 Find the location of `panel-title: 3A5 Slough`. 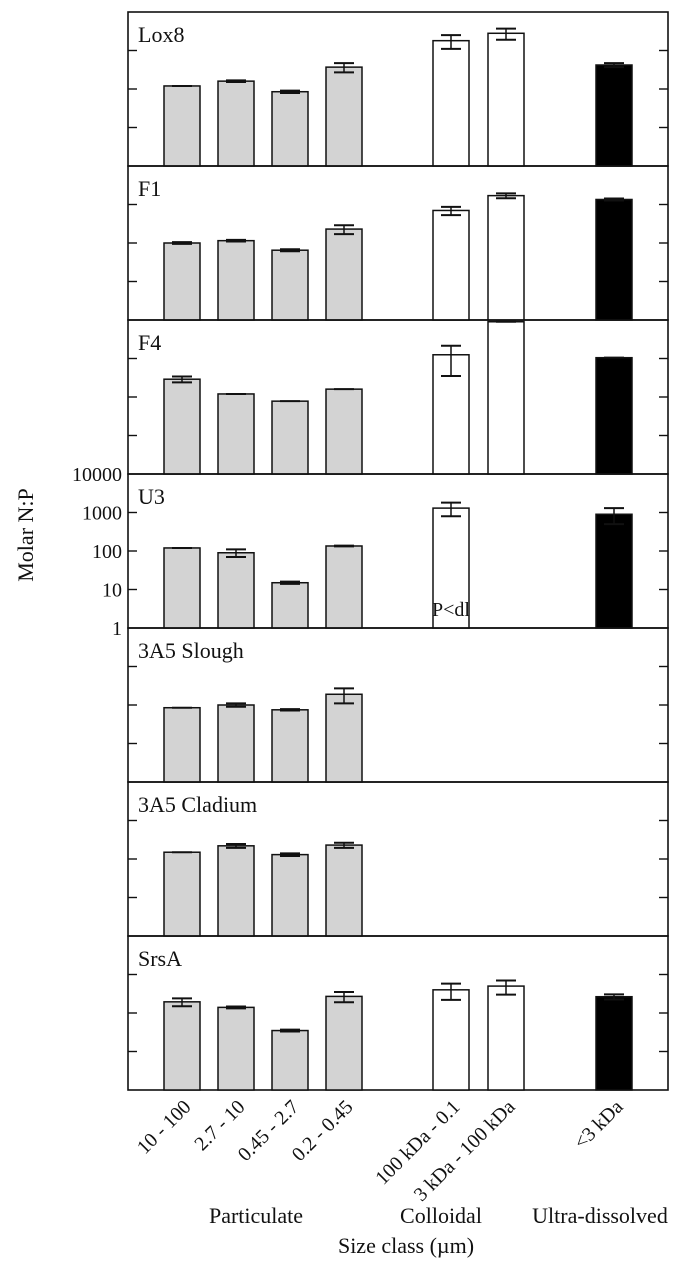

panel-title: 3A5 Slough is located at coordinates (191, 650).